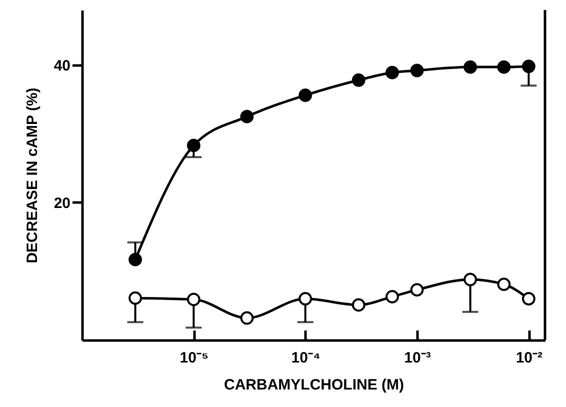 The width and height of the screenshot is (566, 407). Describe the element at coordinates (305, 358) in the screenshot. I see `x-tick-label: 10⁻⁴` at that location.